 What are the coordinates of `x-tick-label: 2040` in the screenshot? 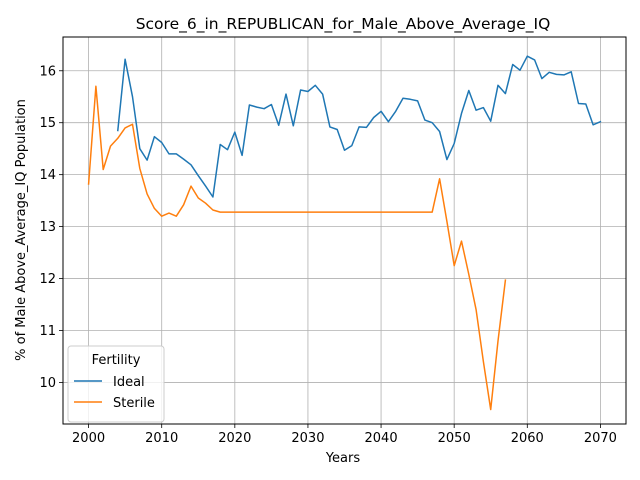 It's located at (381, 438).